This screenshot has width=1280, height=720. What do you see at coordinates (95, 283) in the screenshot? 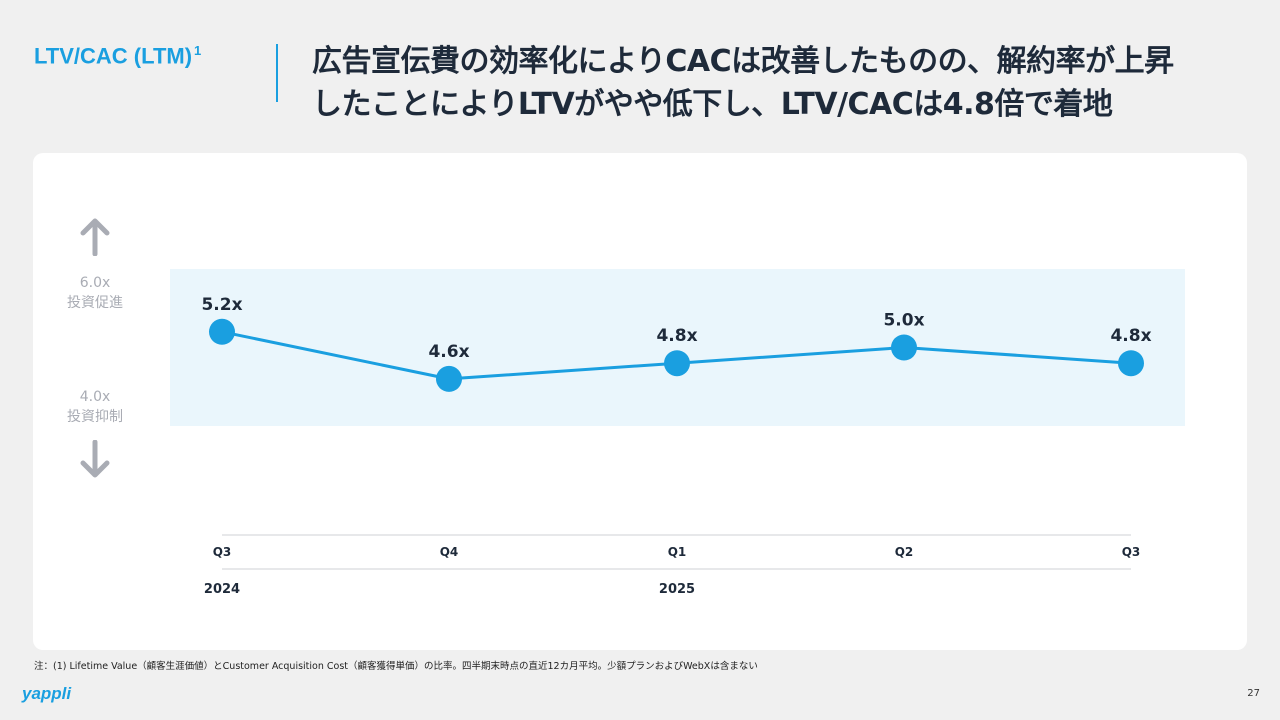
I see `band-upper-value: 6.0x` at bounding box center [95, 283].